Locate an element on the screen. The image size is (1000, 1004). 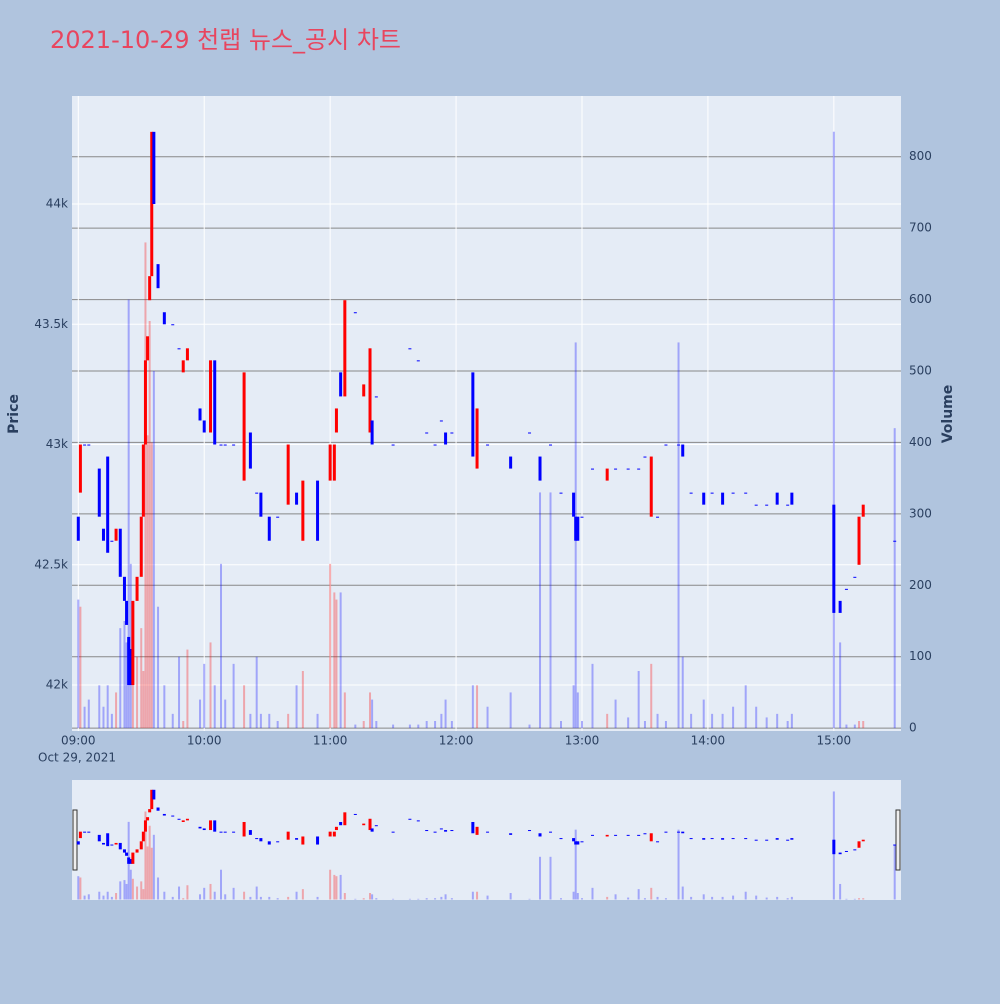
y-tick-label: 43k is located at coordinates (57, 444).